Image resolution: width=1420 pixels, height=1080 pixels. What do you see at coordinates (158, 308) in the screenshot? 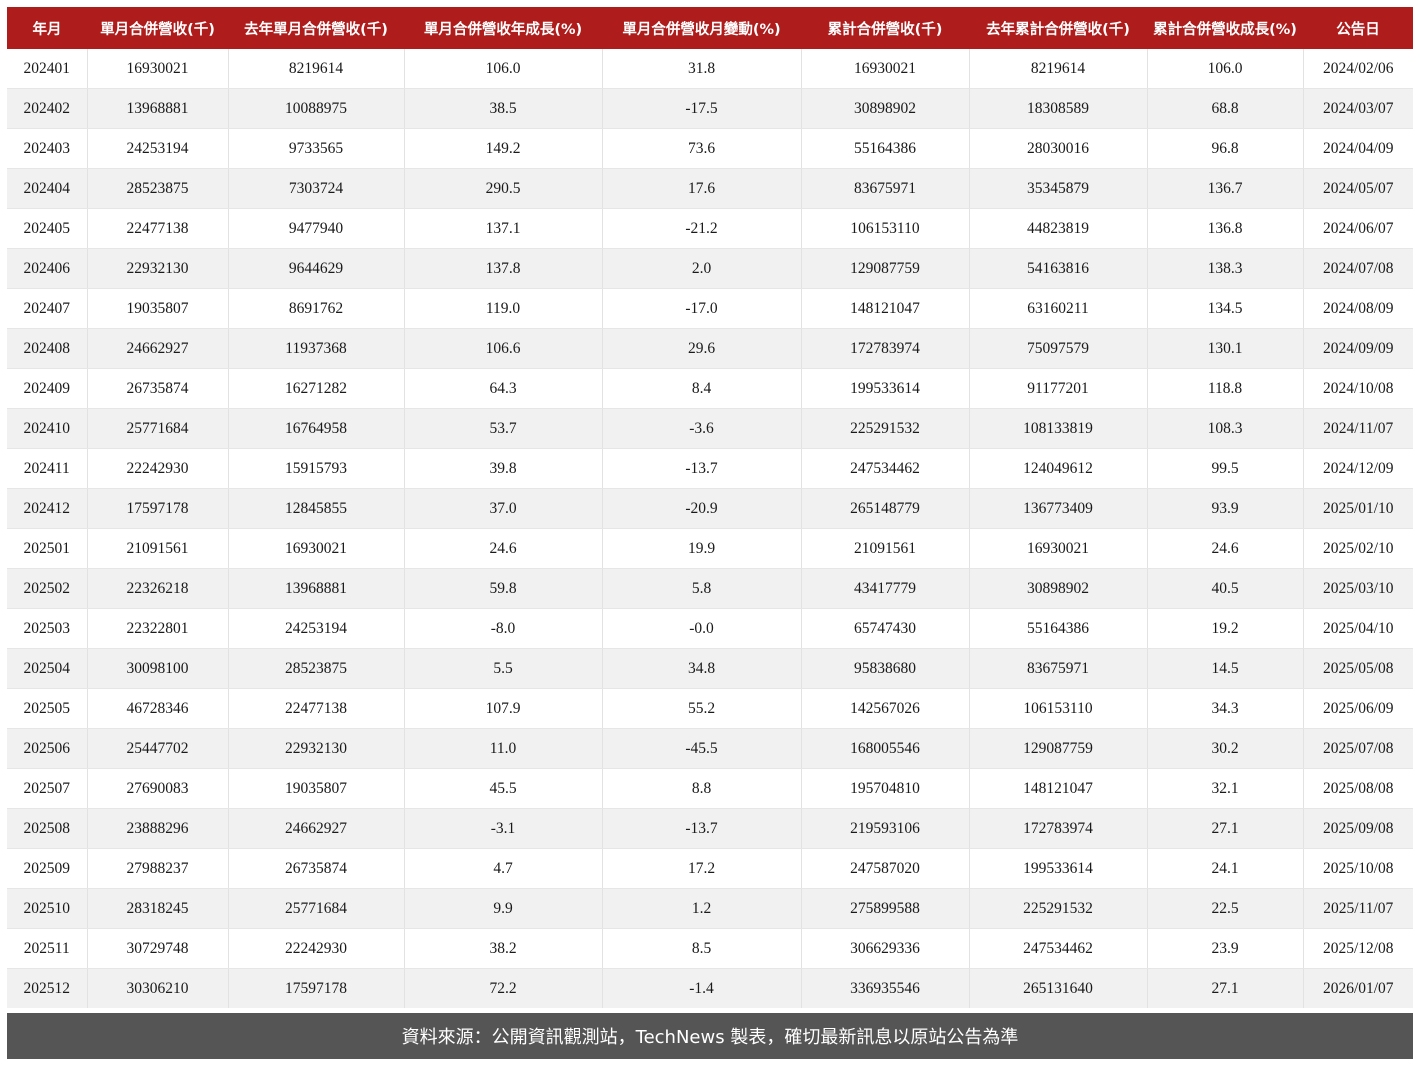
I see `cell-monthly-revenue: 19035807` at bounding box center [158, 308].